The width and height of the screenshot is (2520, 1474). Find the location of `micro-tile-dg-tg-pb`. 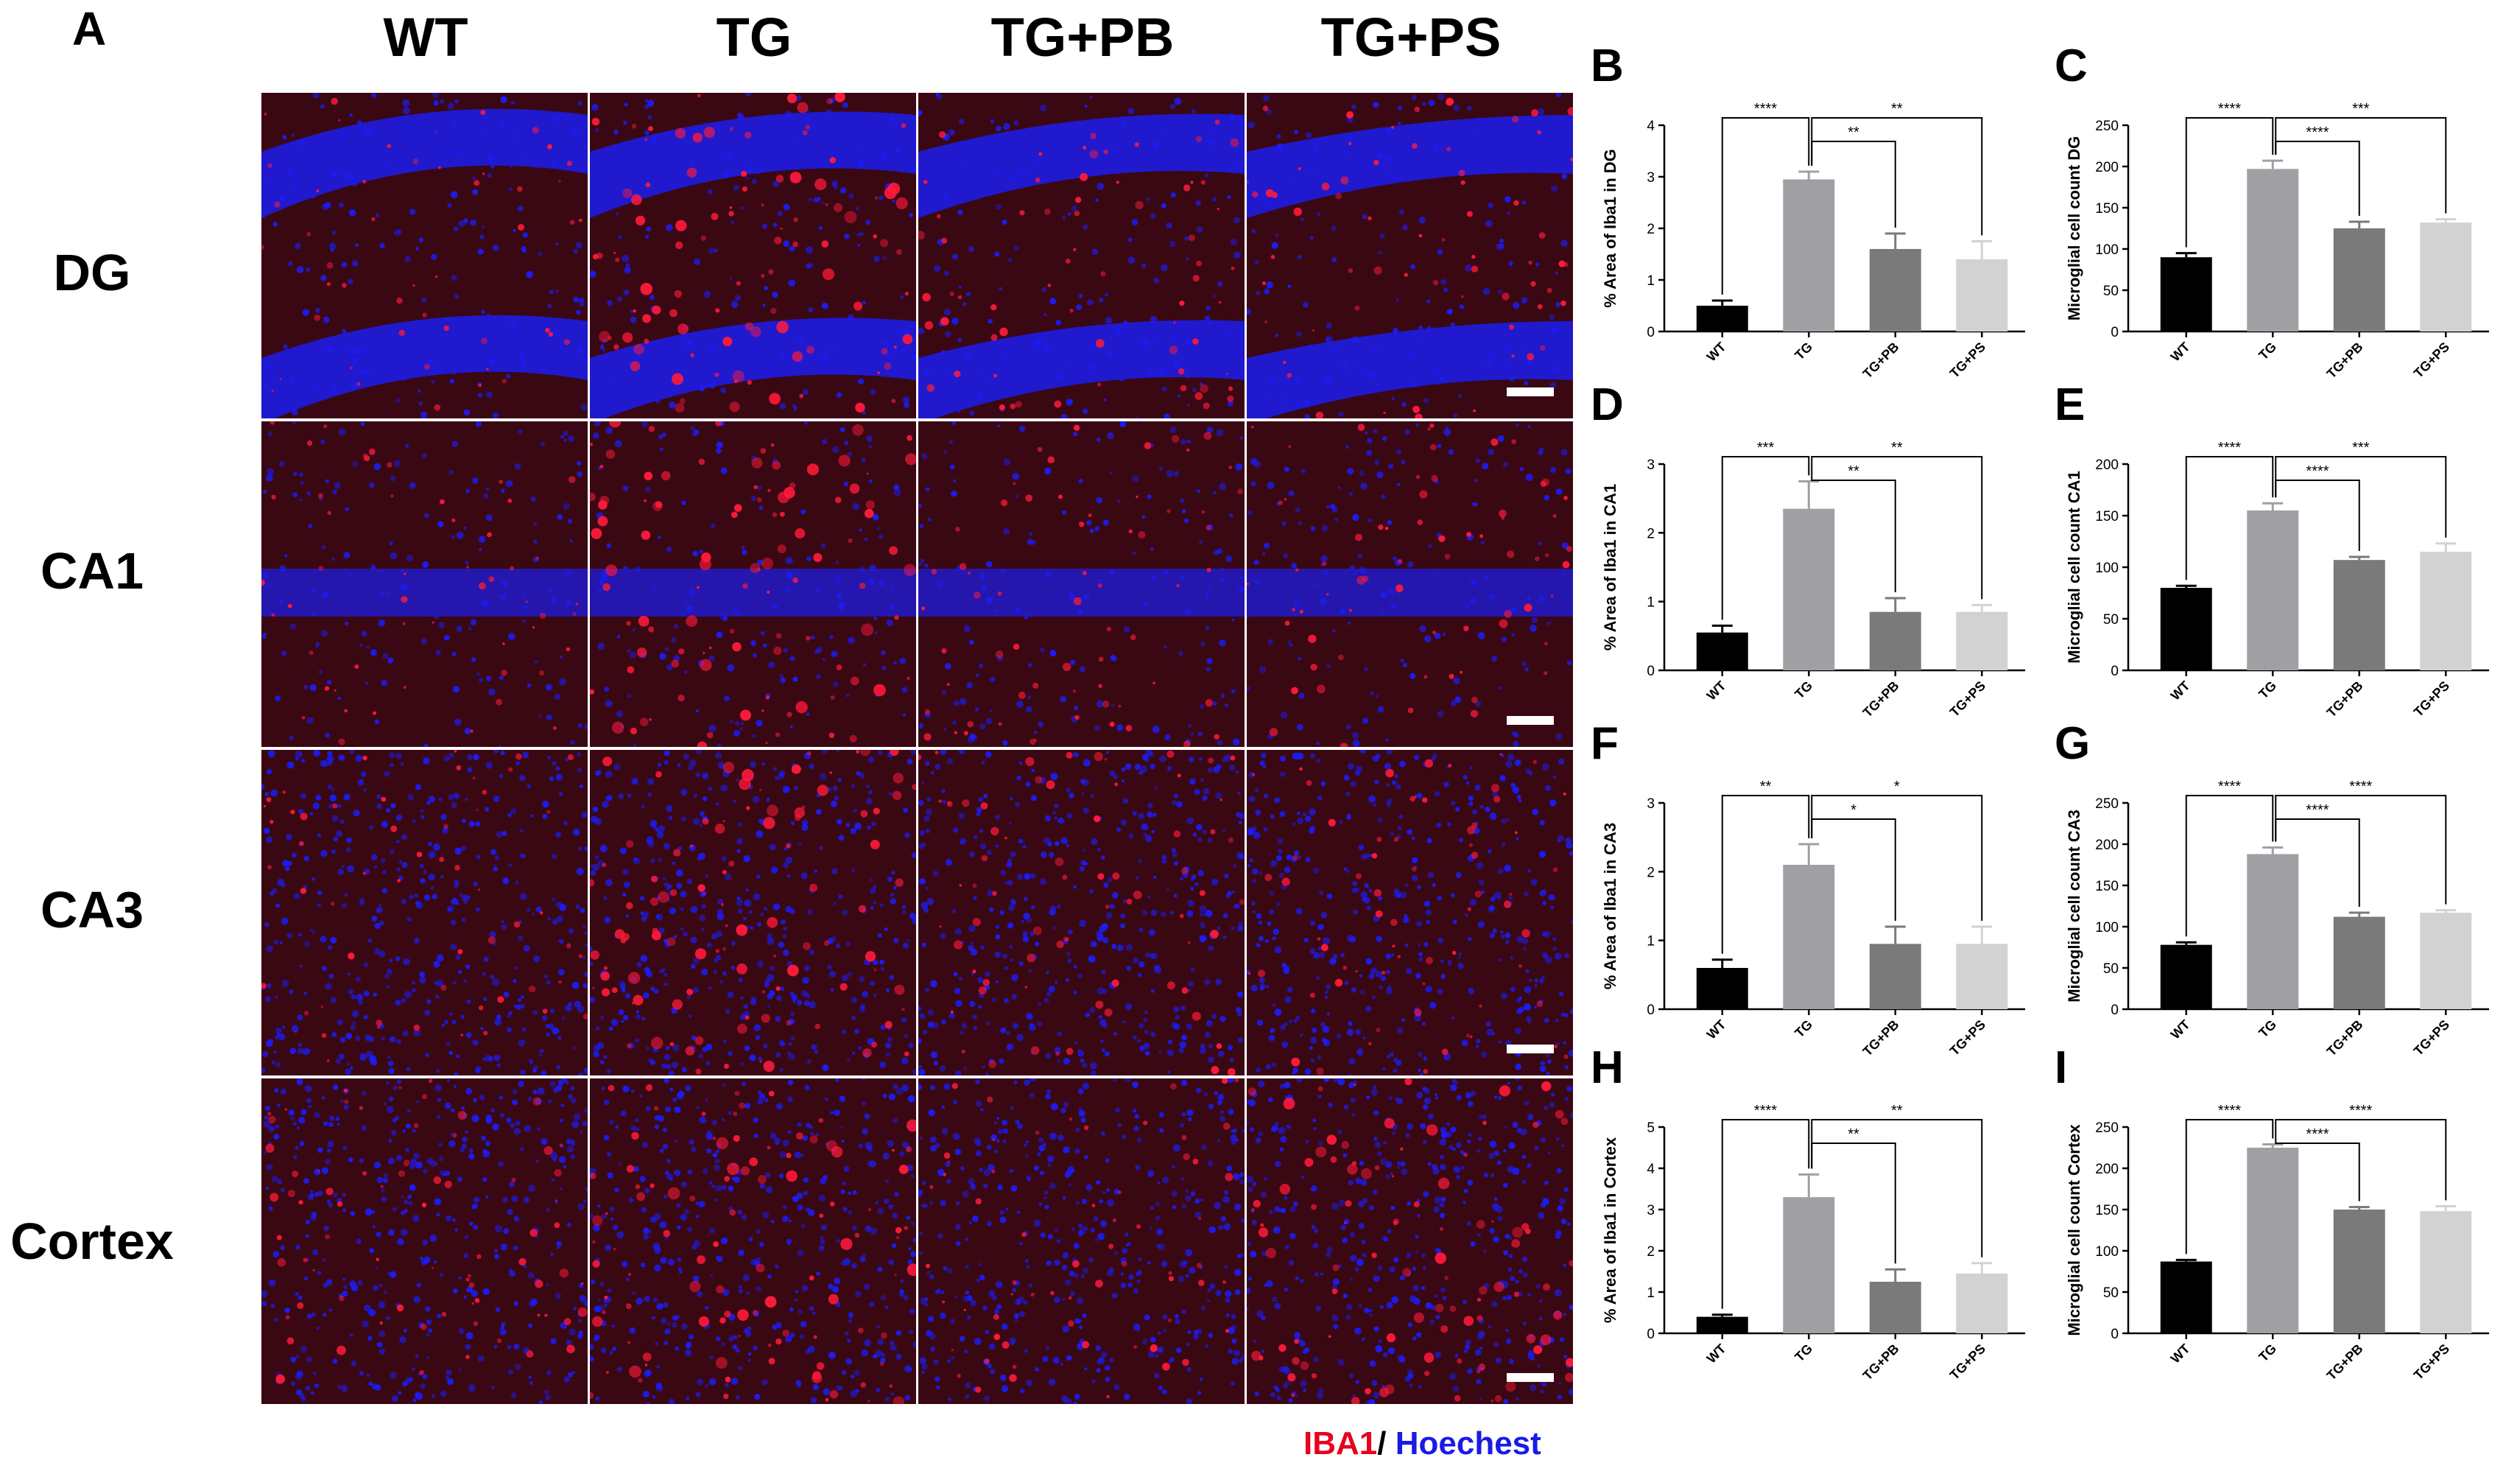

micro-tile-dg-tg-pb is located at coordinates (1081, 255).